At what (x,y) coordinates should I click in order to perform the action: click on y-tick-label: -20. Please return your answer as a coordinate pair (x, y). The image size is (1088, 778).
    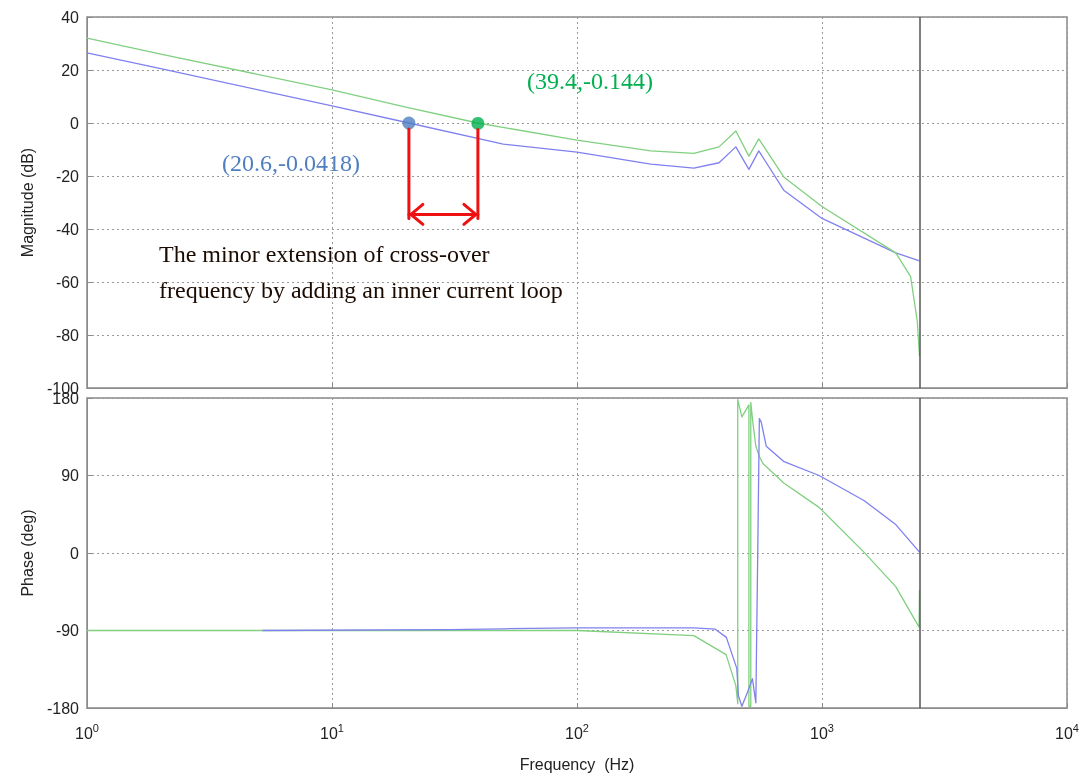
    Looking at the image, I should click on (67, 176).